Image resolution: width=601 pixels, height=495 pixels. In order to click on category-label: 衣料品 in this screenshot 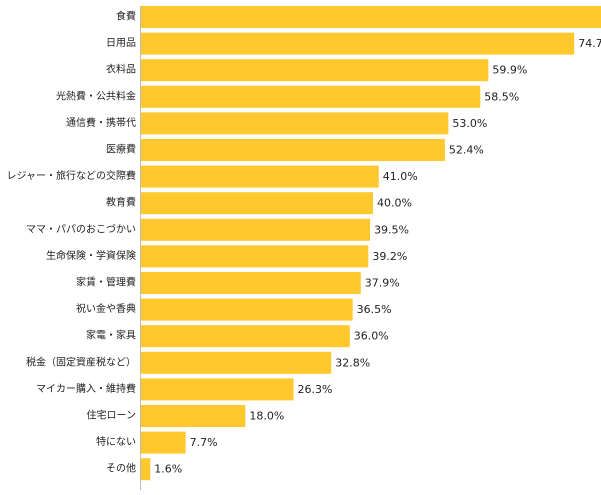, I will do `click(121, 69)`.